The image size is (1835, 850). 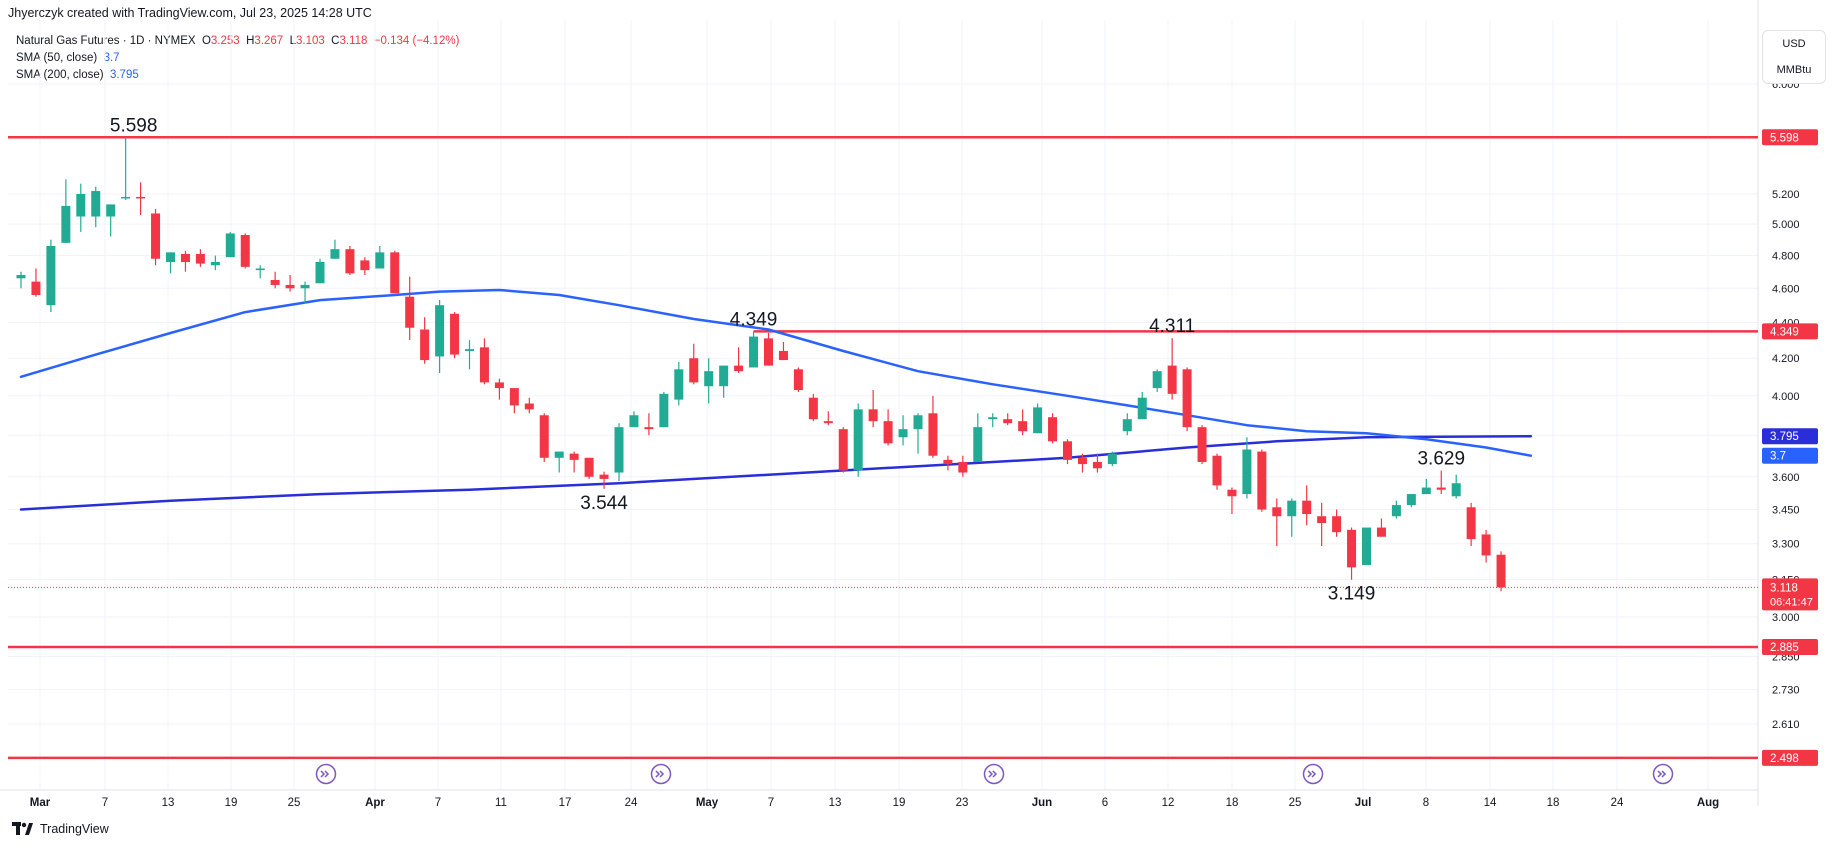 I want to click on x-tick-label: 18, so click(x=1553, y=803).